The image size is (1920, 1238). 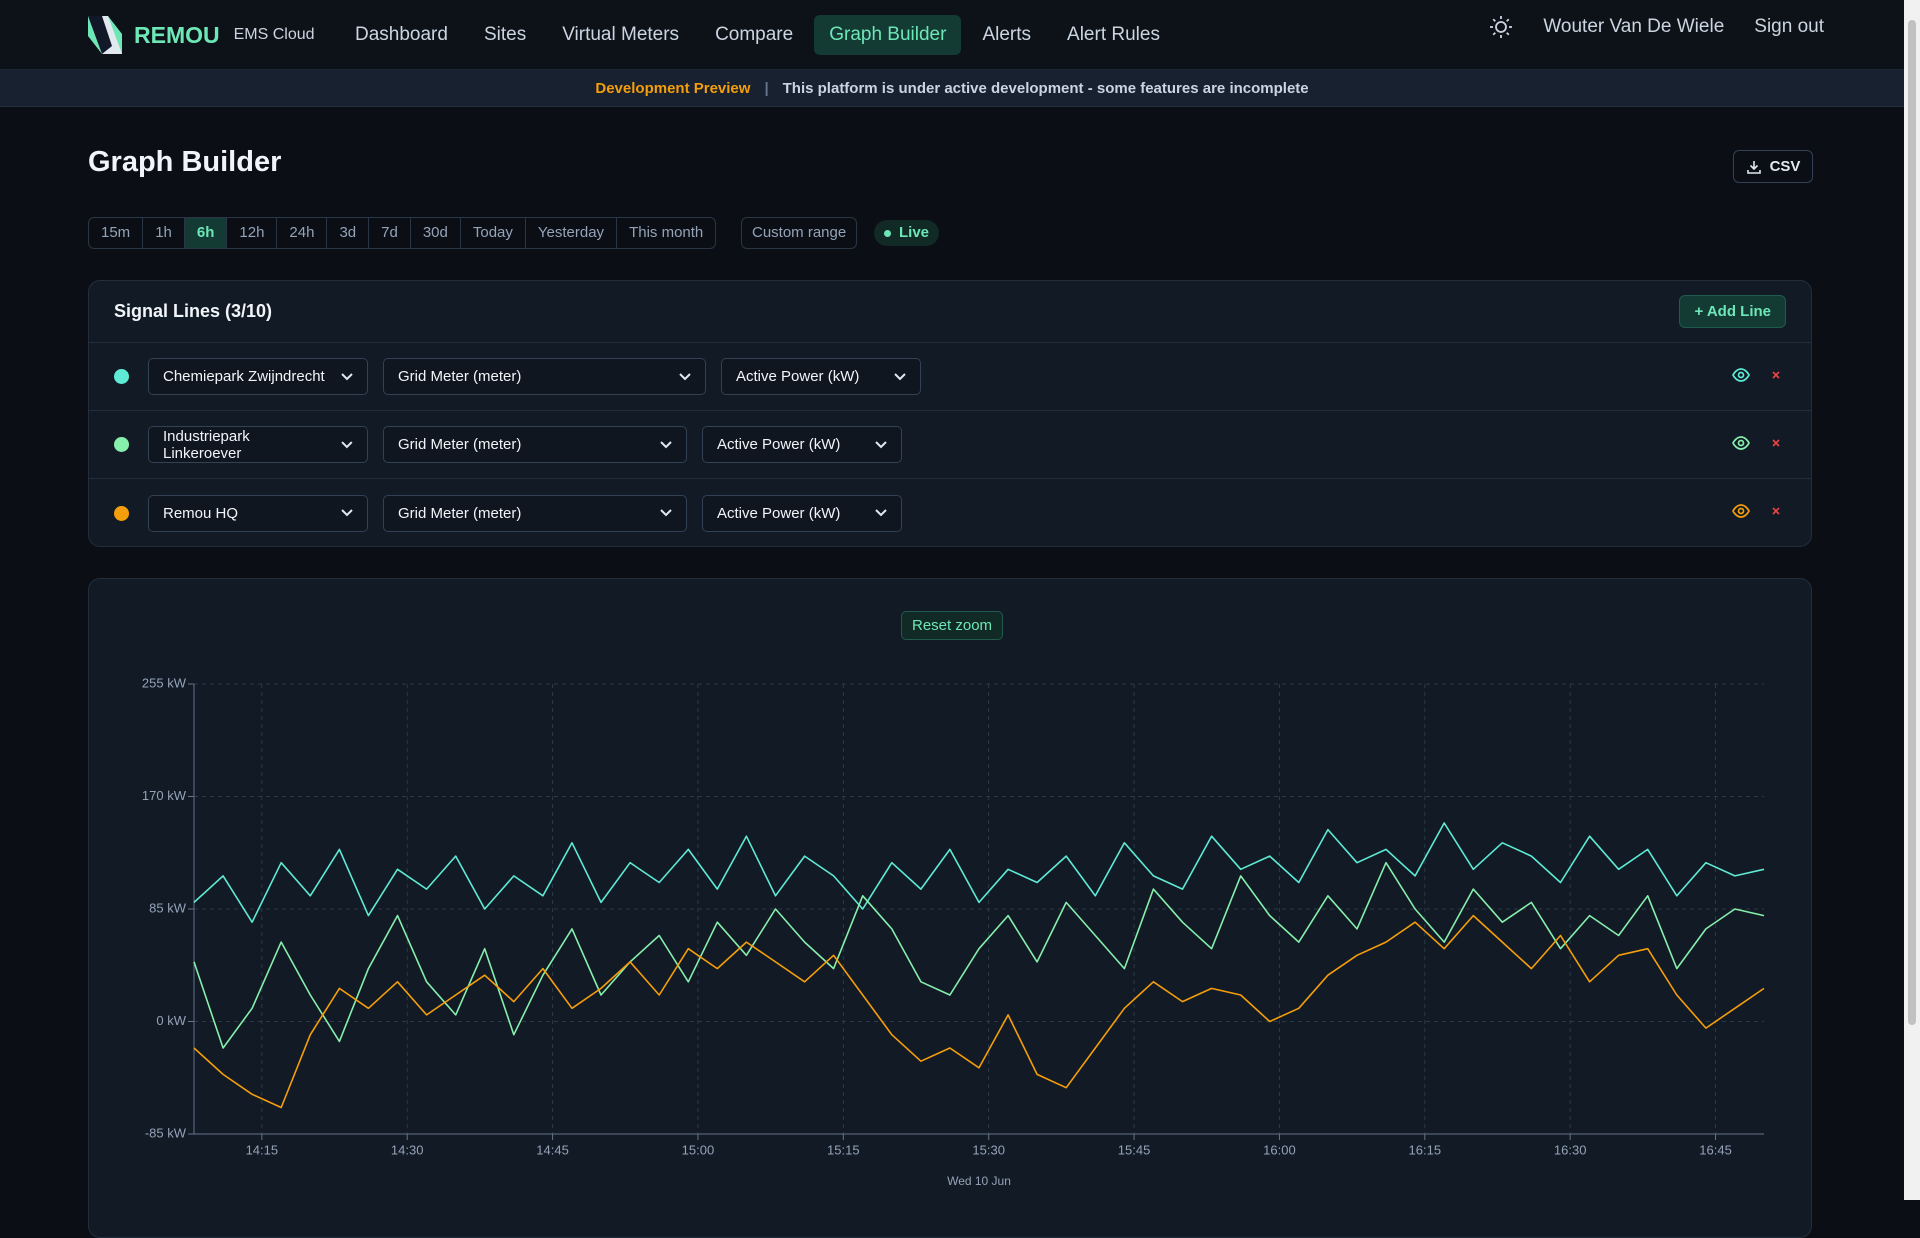 I want to click on nav-item: Dashboard, so click(x=401, y=34).